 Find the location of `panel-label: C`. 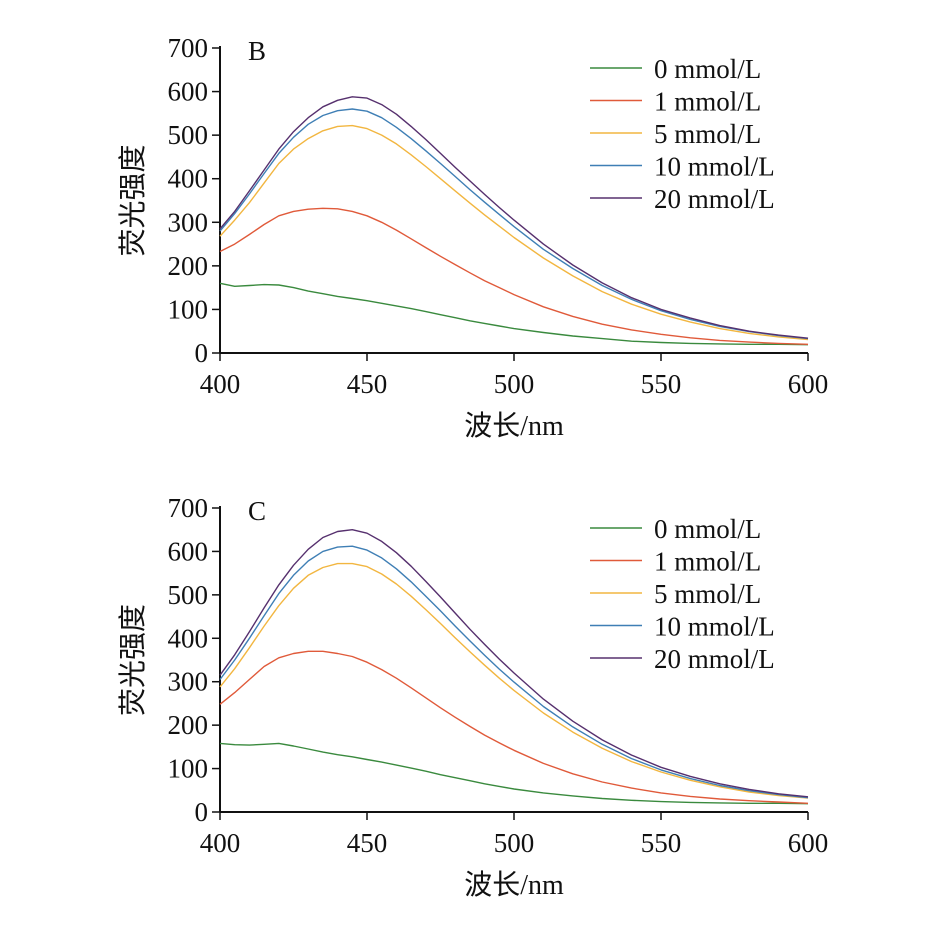

panel-label: C is located at coordinates (257, 511).